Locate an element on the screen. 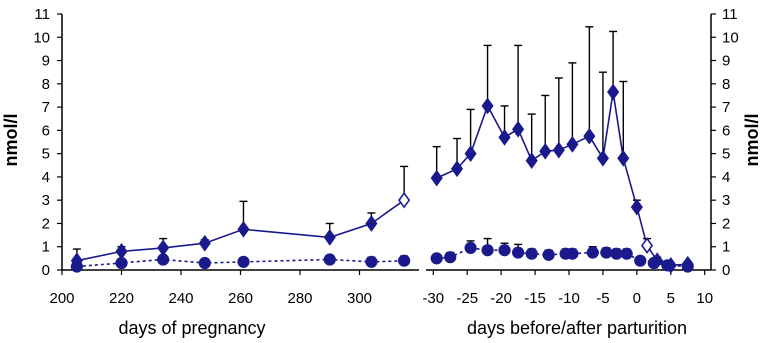 This screenshot has height=343, width=767. left-y-tick-label: 4 is located at coordinates (46, 177).